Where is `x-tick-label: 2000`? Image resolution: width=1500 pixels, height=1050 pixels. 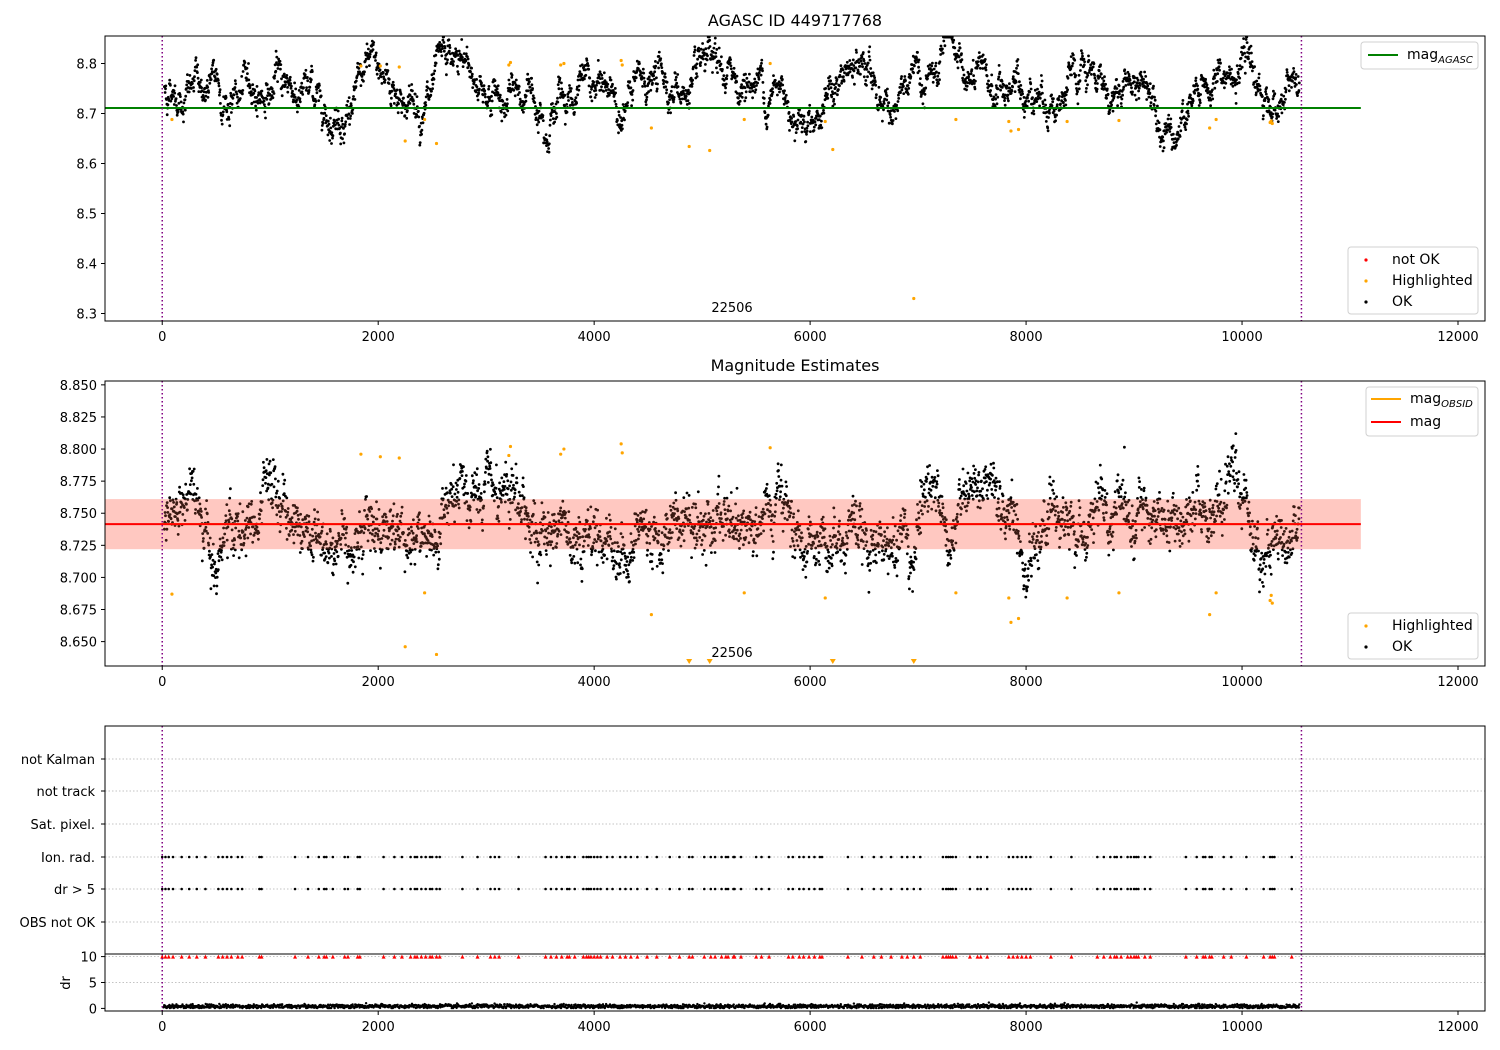
x-tick-label: 2000 is located at coordinates (378, 337).